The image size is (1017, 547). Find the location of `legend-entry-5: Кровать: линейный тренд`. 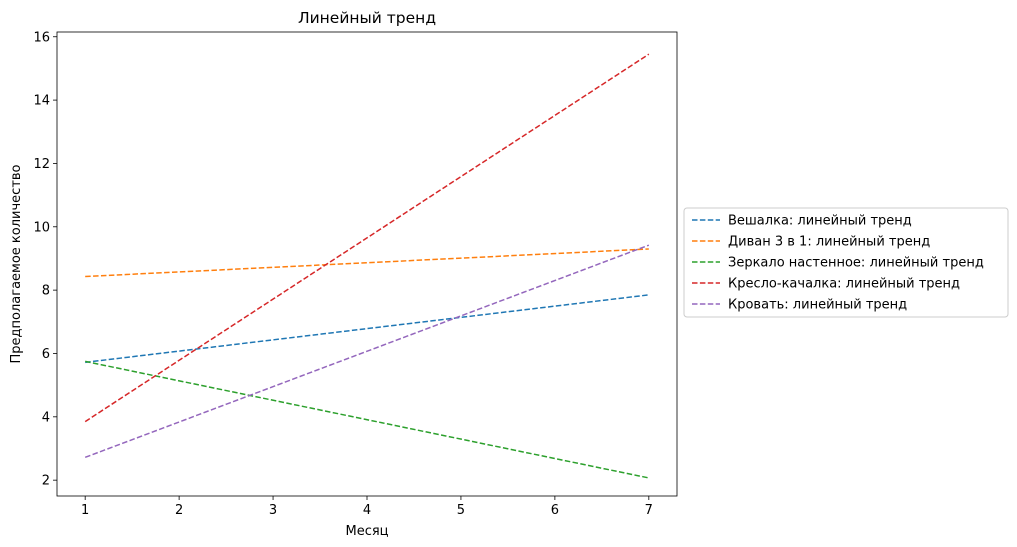

legend-entry-5: Кровать: линейный тренд is located at coordinates (817, 305).